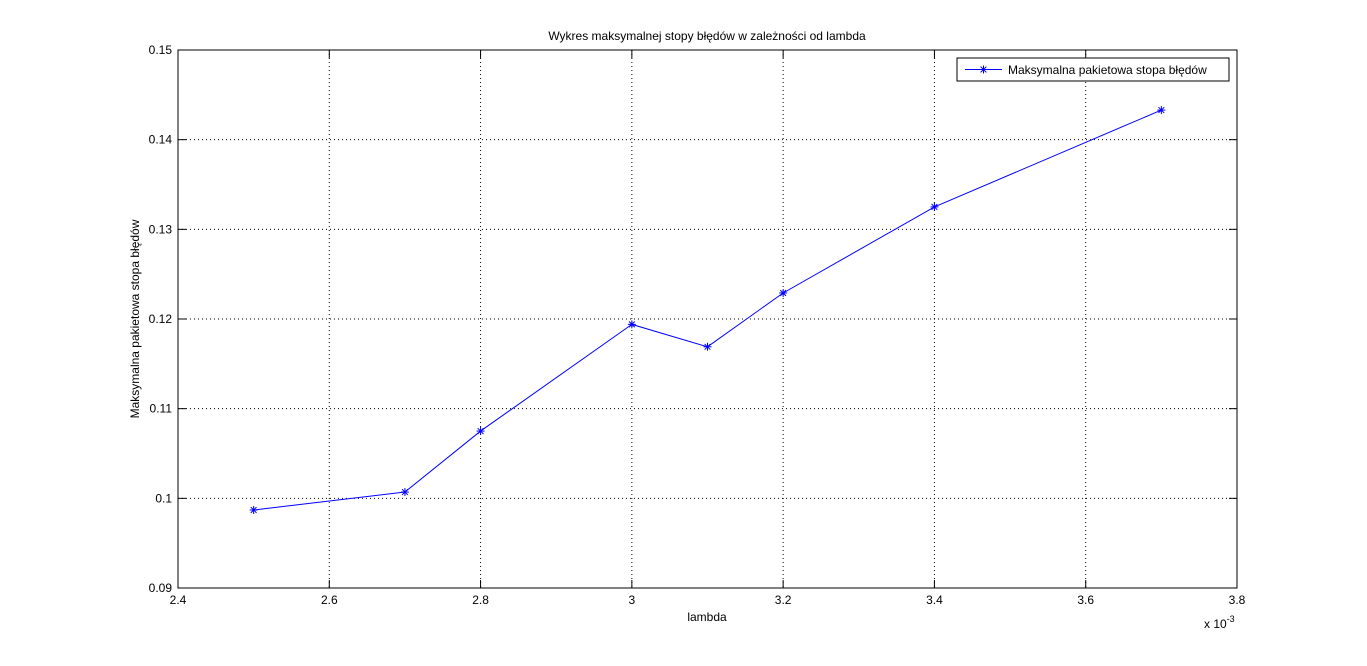 This screenshot has height=666, width=1367. Describe the element at coordinates (632, 600) in the screenshot. I see `x-tick-label: 3` at that location.